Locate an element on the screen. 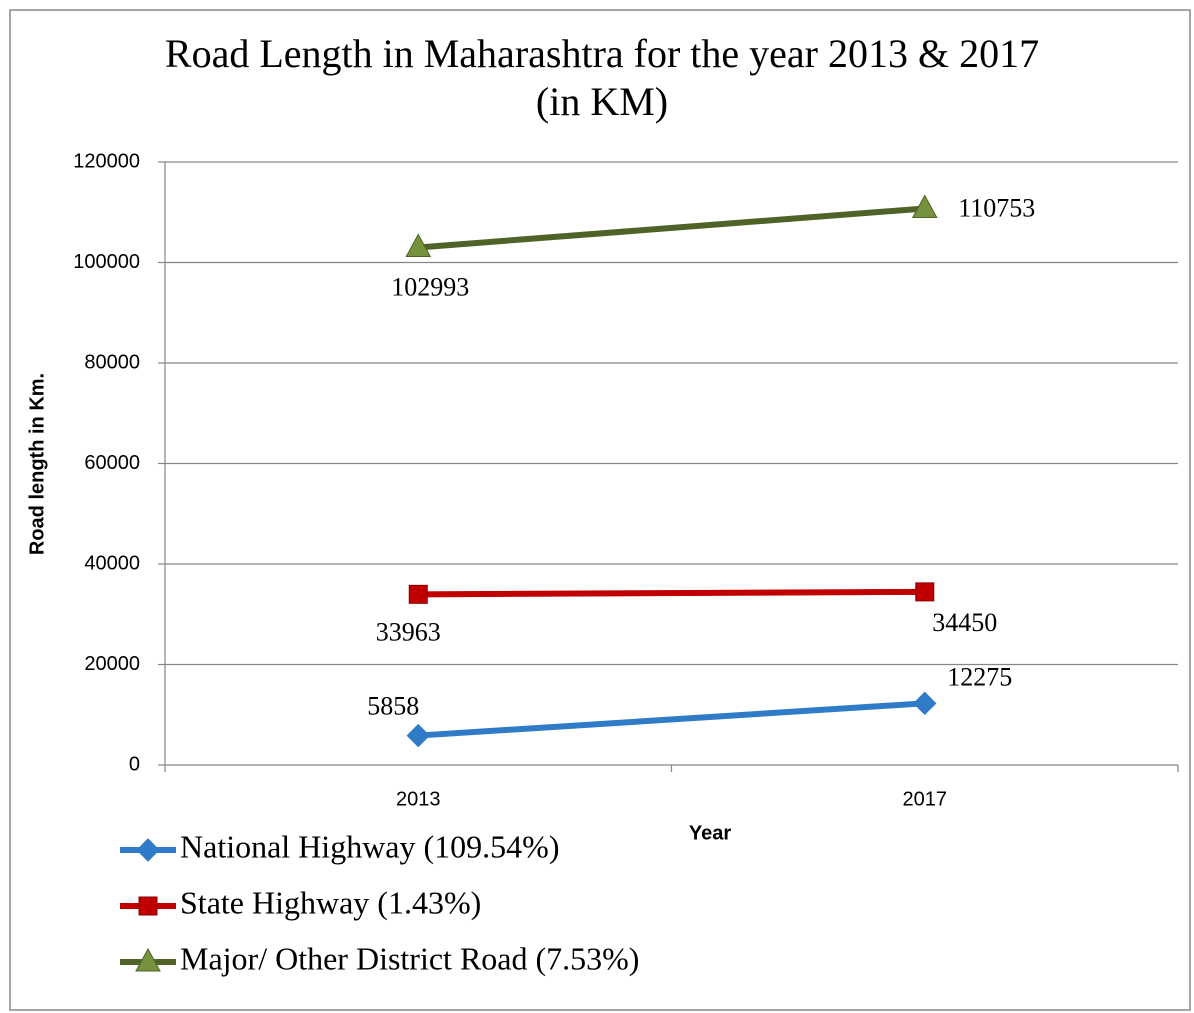  y-axis-label: Road length in Km. is located at coordinates (37, 464).